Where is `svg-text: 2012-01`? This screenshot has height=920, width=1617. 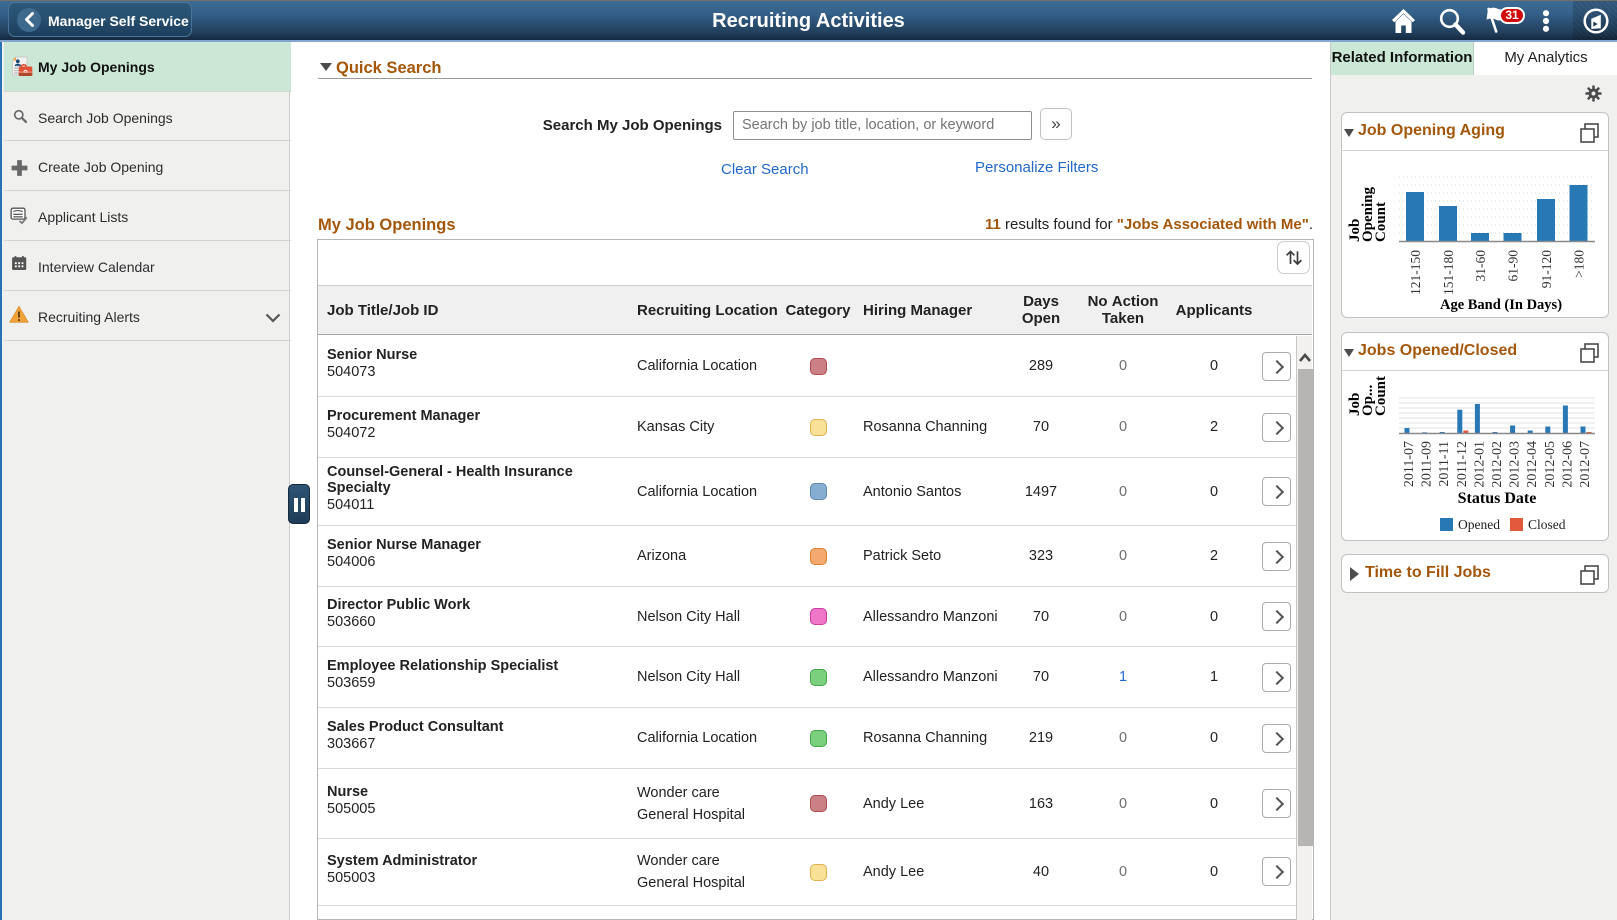
svg-text: 2012-01 is located at coordinates (1479, 464).